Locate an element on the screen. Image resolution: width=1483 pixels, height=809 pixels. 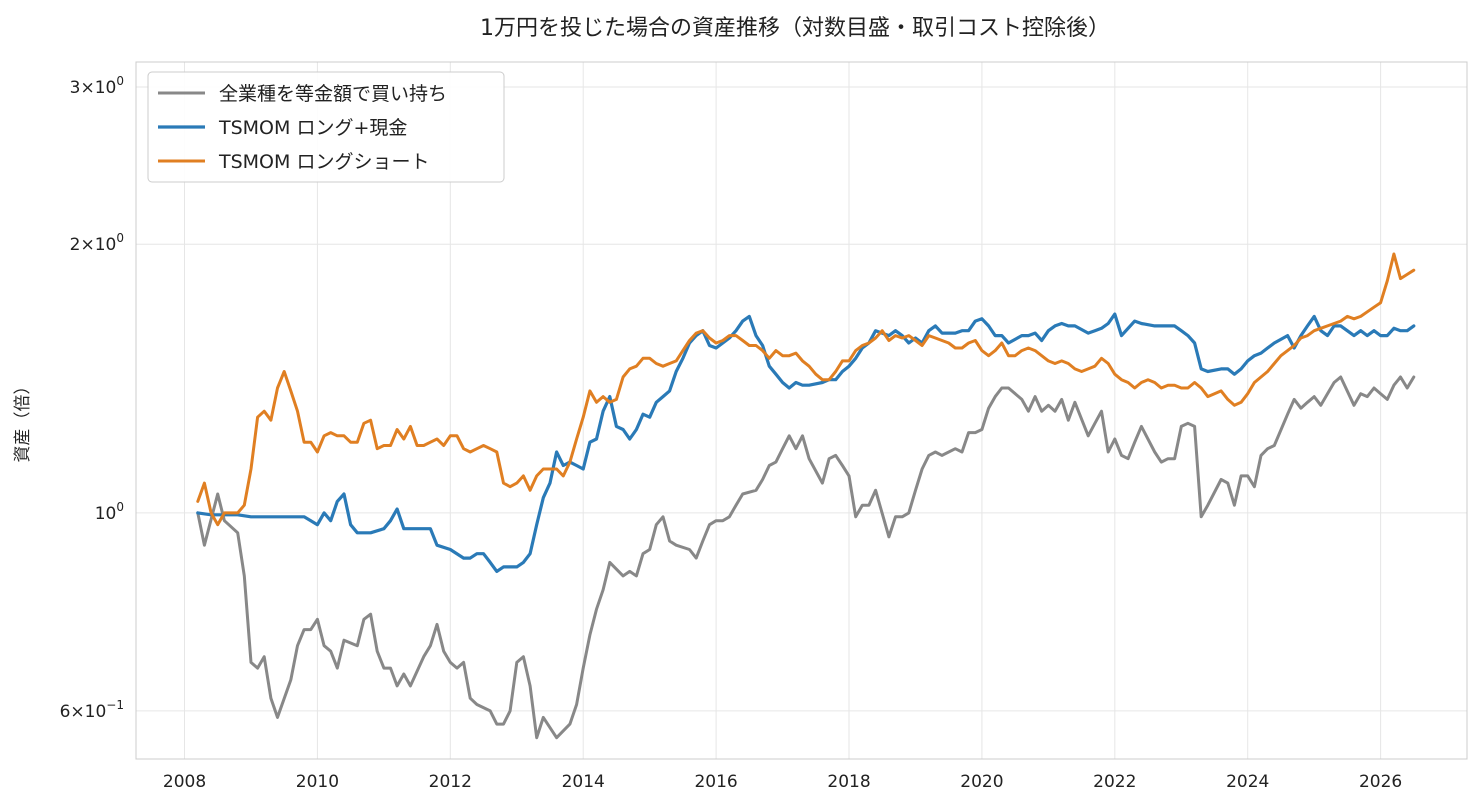
x-tick-label: 2008 is located at coordinates (184, 782).